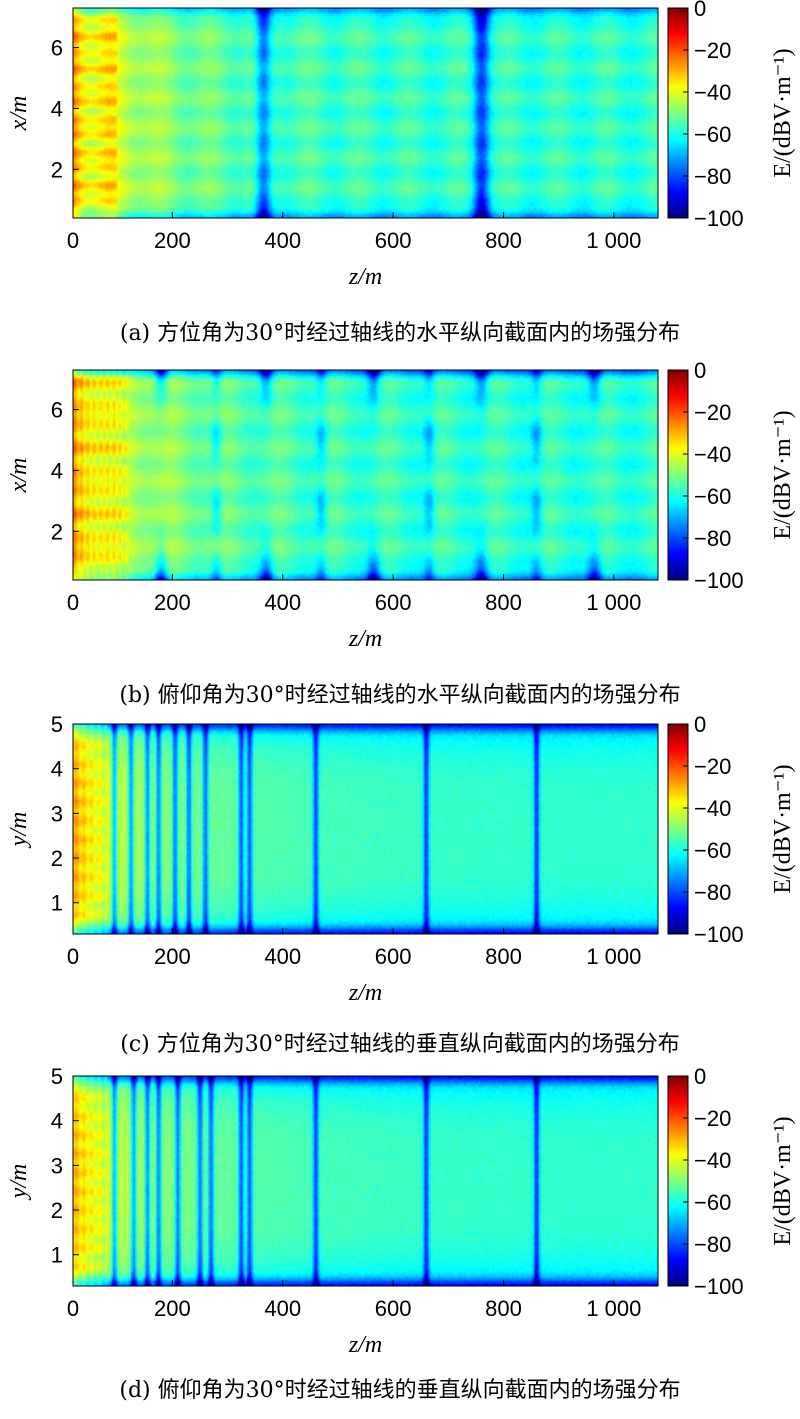  What do you see at coordinates (400, 695) in the screenshot?
I see `caption-b: (b) 俯仰角为30°时经过轴线的水平纵向截面内的场强分布` at bounding box center [400, 695].